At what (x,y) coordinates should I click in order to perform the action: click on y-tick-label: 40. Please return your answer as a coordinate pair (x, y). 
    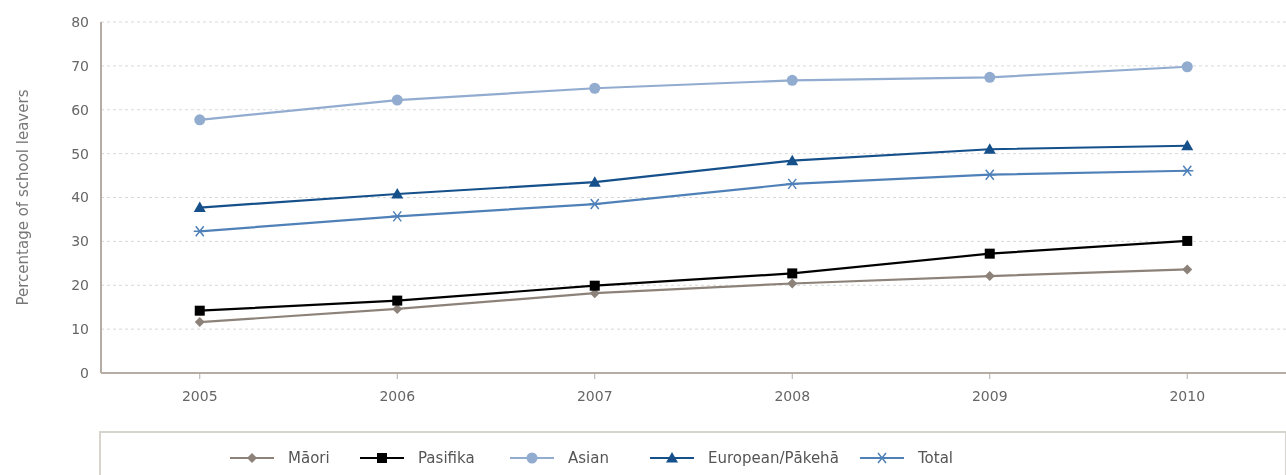
    Looking at the image, I should click on (80, 197).